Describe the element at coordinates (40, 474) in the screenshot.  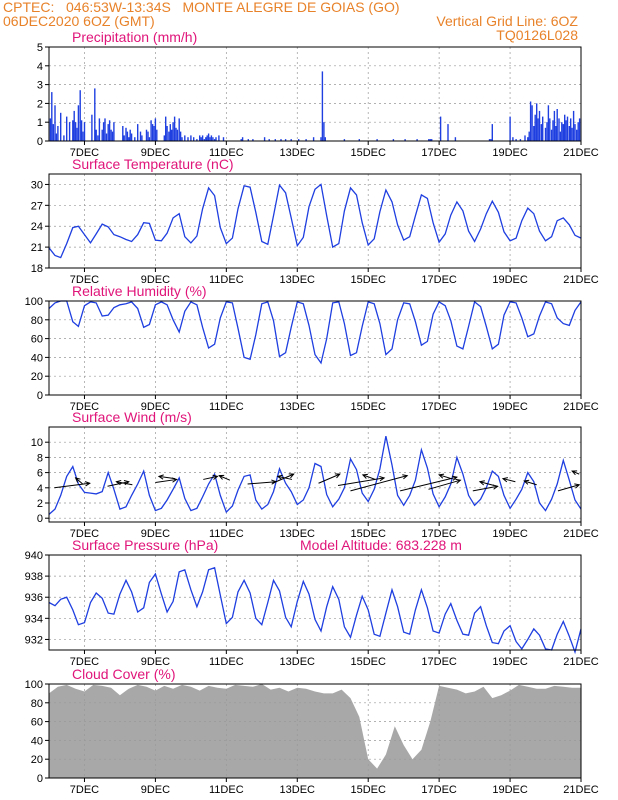
I see `y-tick-label: 6` at that location.